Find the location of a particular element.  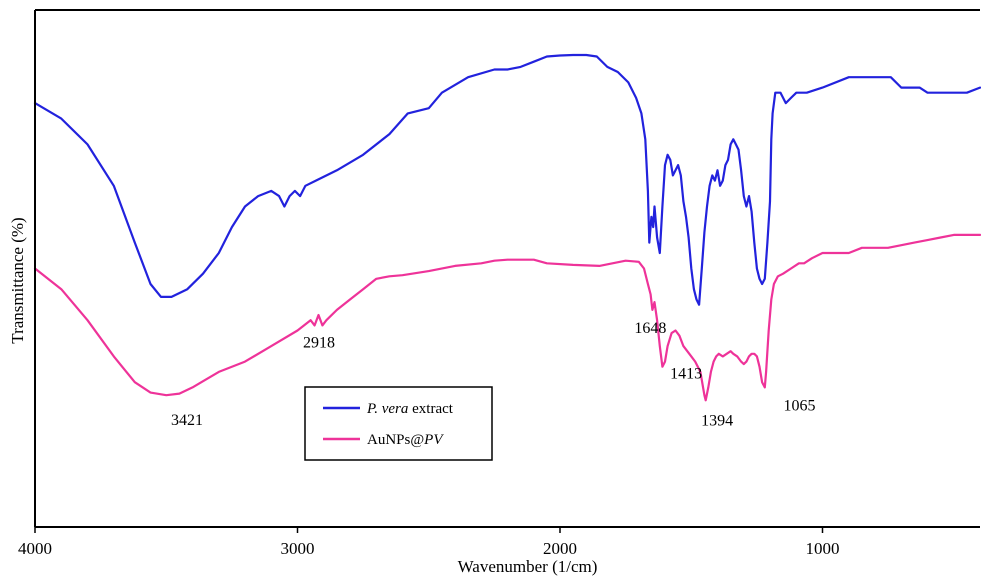

x-tick-label-1: 3000 is located at coordinates (298, 548).